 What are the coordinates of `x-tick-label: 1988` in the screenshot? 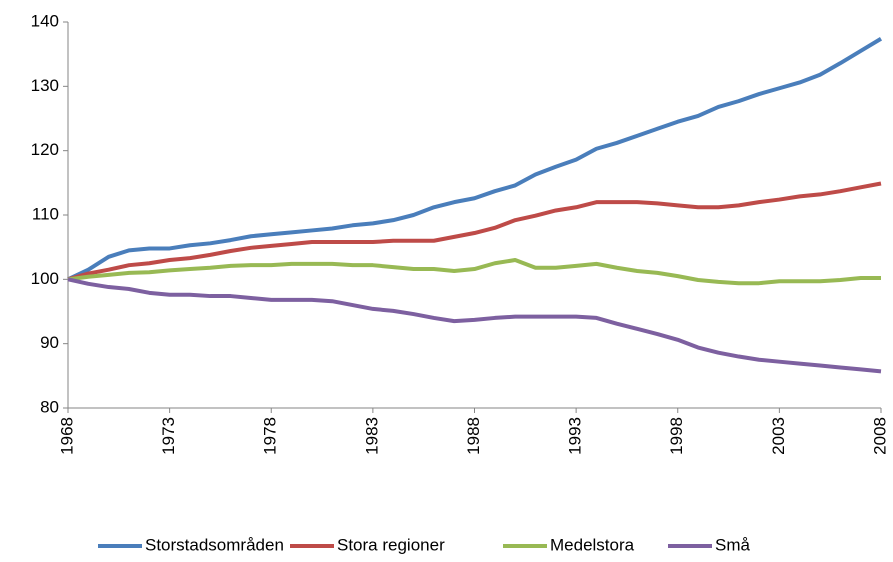 It's located at (473, 436).